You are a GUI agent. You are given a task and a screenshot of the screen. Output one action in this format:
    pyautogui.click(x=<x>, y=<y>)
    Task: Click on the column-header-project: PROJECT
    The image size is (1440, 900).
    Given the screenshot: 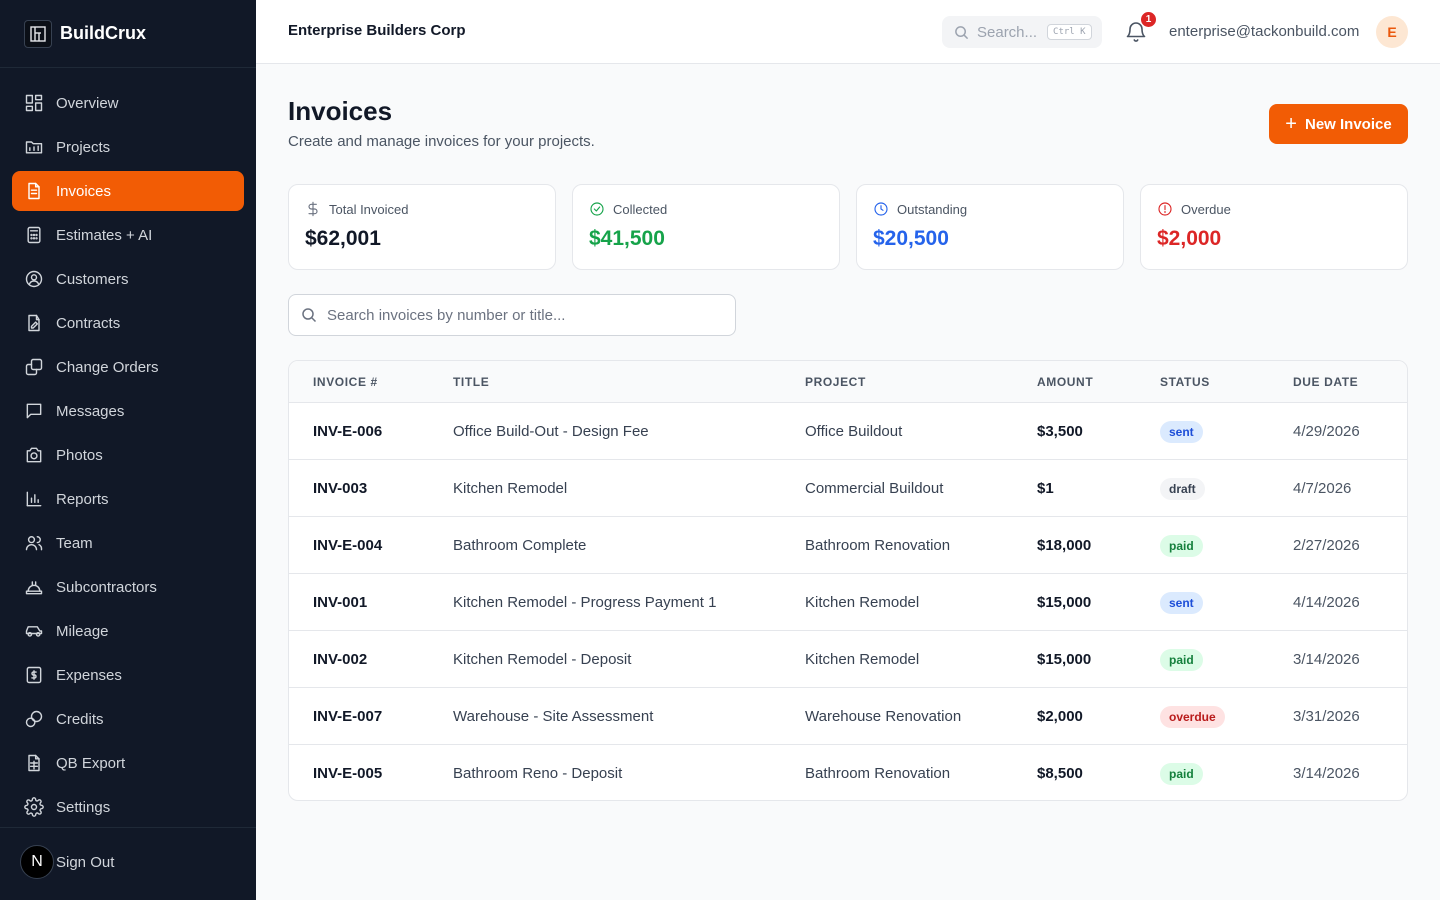 What is the action you would take?
    pyautogui.click(x=835, y=382)
    